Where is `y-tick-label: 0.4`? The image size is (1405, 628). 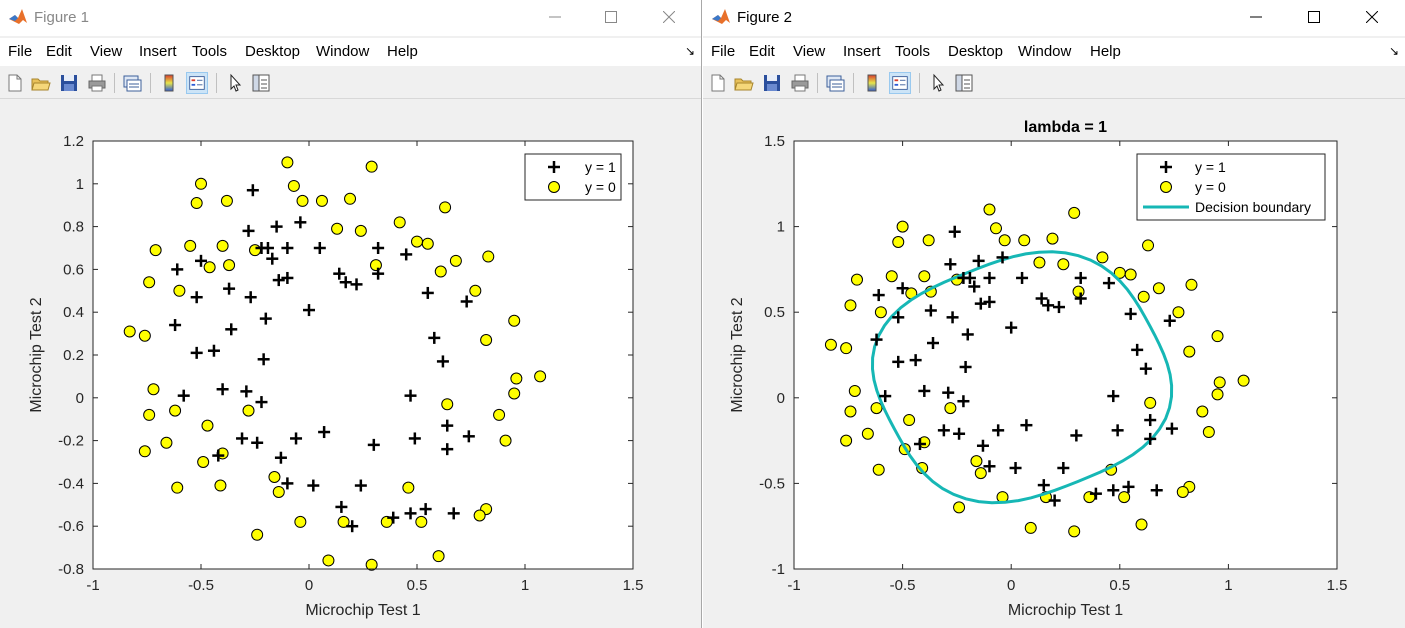
y-tick-label: 0.4 is located at coordinates (73, 312).